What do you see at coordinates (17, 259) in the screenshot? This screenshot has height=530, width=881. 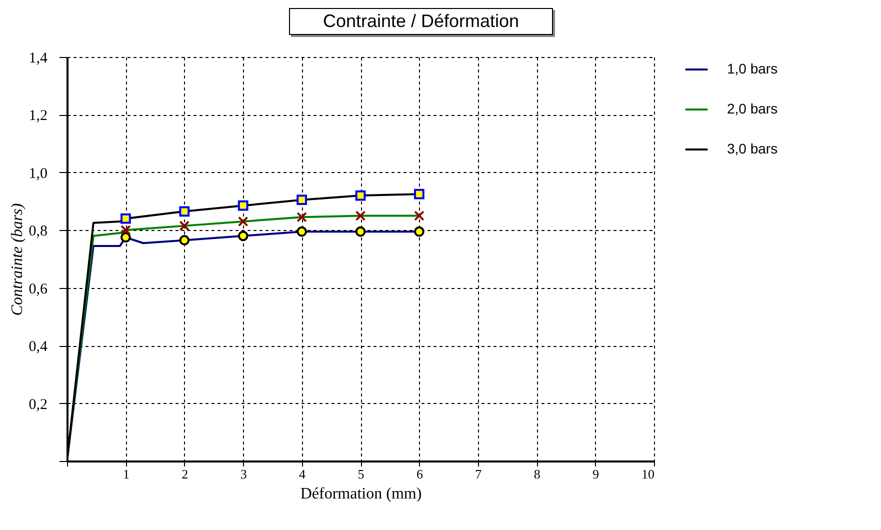 I see `y-axis-title: Contrainte (bars)` at bounding box center [17, 259].